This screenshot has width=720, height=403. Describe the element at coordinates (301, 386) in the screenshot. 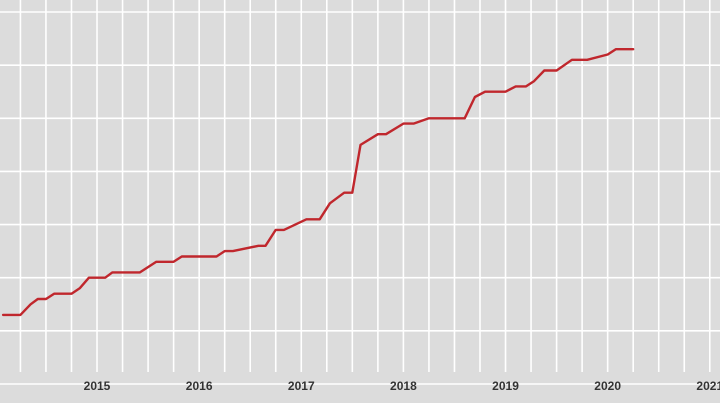

I see `x-tick-label-2017: 2017` at that location.